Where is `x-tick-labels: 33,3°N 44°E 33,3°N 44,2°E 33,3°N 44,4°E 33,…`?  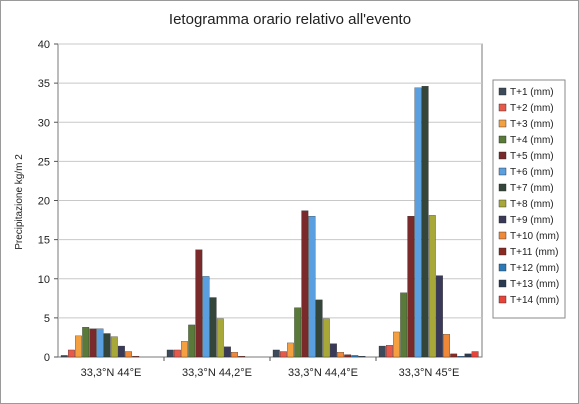
x-tick-labels: 33,3°N 44°E 33,3°N 44,2°E 33,3°N 44,4°E 33,… is located at coordinates (270, 373).